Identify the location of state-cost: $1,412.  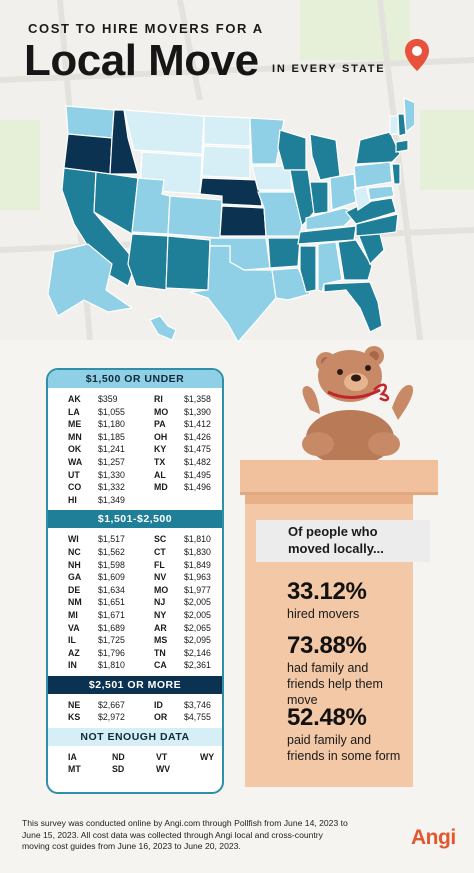
(197, 424).